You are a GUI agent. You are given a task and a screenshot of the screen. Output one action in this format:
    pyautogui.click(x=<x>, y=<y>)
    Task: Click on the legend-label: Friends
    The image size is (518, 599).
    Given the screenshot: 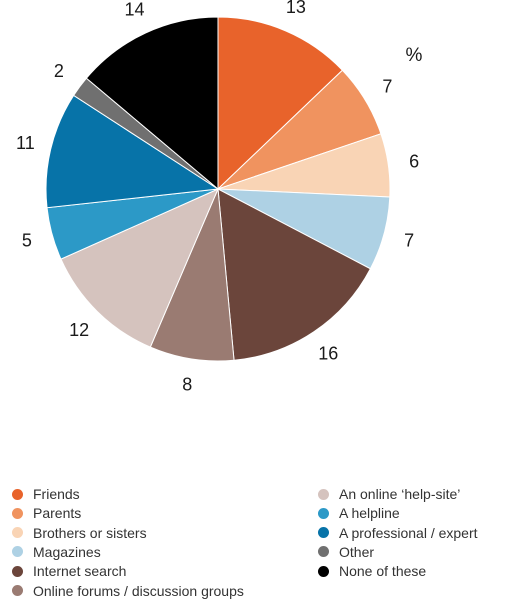 What is the action you would take?
    pyautogui.click(x=56, y=494)
    